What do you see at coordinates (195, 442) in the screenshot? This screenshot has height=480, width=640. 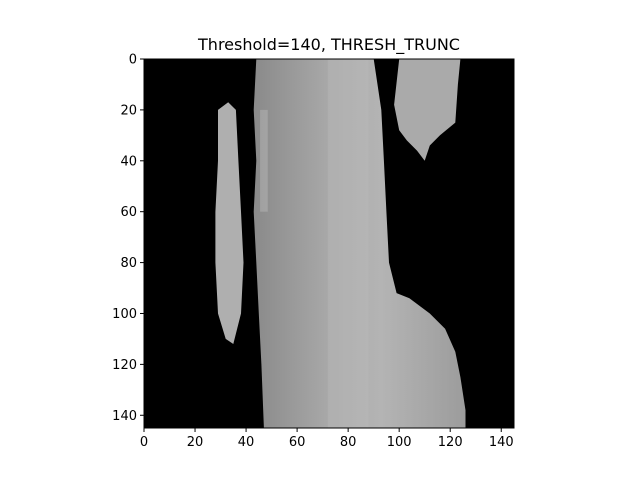 I see `x-tick-label: 20` at bounding box center [195, 442].